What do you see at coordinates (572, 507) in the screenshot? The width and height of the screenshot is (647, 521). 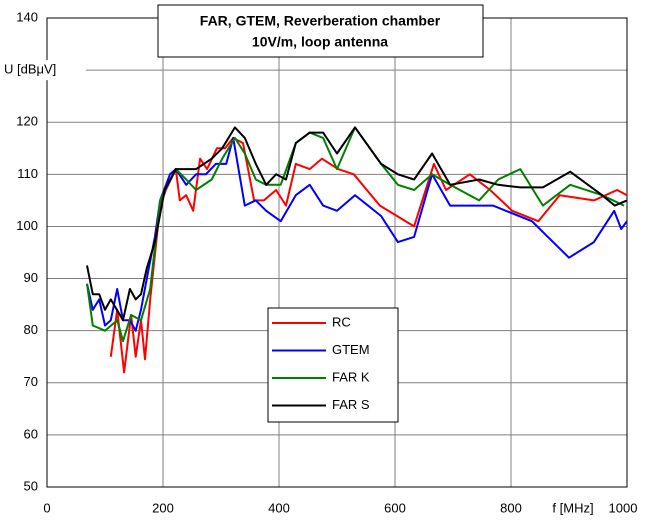 I see `x-axis-label: f [MHz]` at bounding box center [572, 507].